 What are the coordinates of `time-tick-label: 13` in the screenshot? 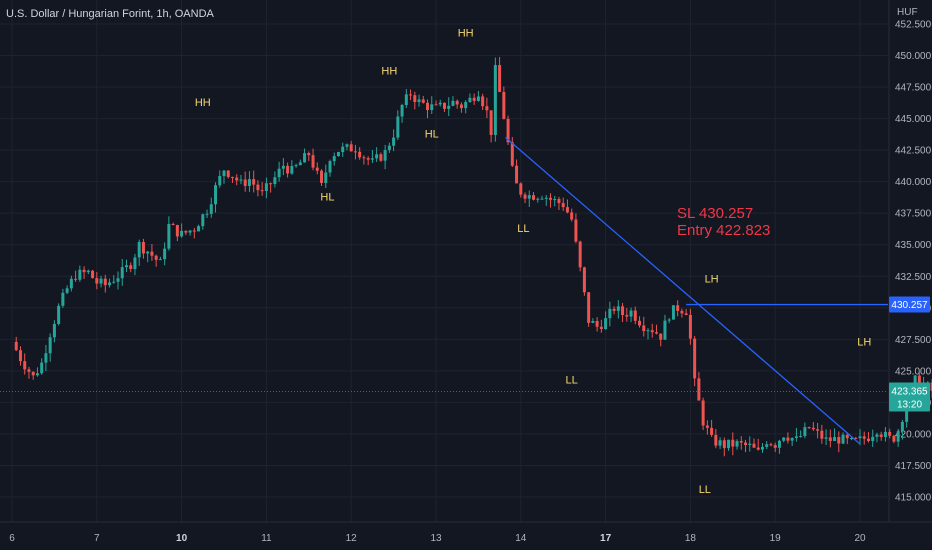 It's located at (436, 538).